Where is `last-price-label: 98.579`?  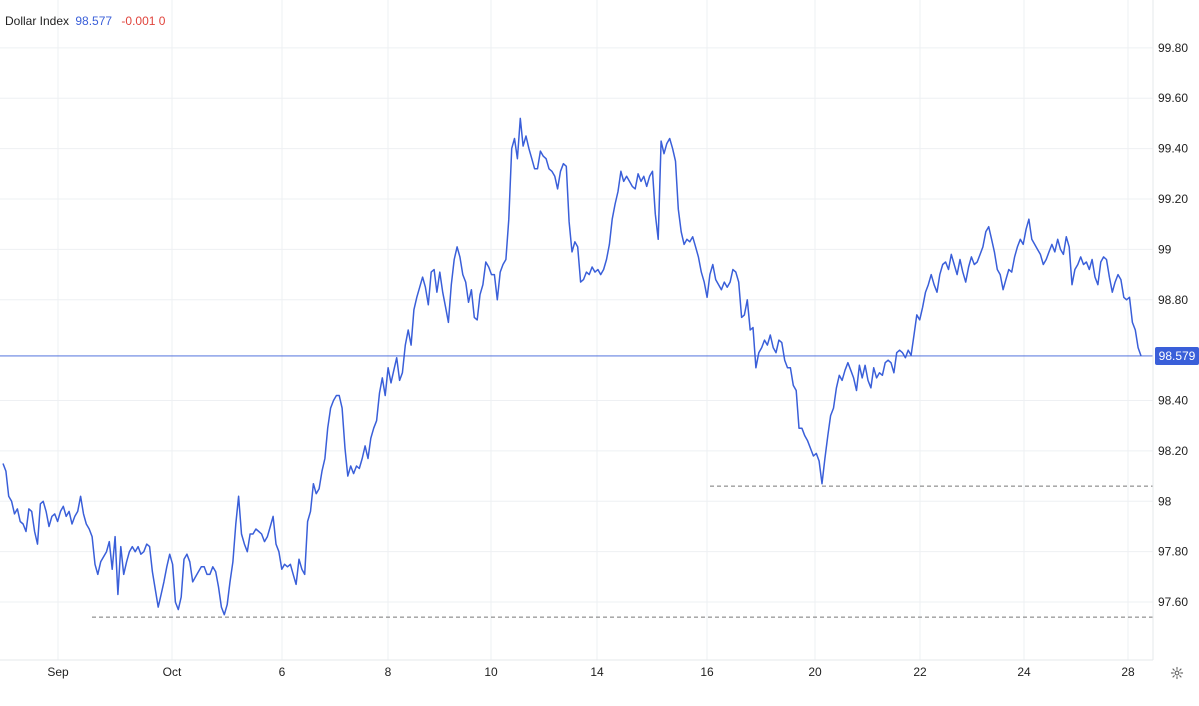
last-price-label: 98.579 is located at coordinates (1177, 356).